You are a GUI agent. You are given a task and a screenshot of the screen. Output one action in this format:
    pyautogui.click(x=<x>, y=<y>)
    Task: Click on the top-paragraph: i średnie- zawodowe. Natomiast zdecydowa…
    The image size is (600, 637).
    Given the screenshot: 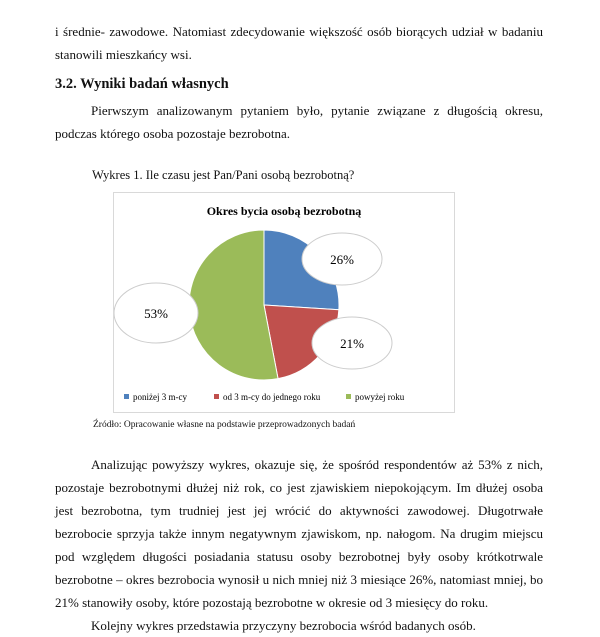 What is the action you would take?
    pyautogui.click(x=299, y=43)
    